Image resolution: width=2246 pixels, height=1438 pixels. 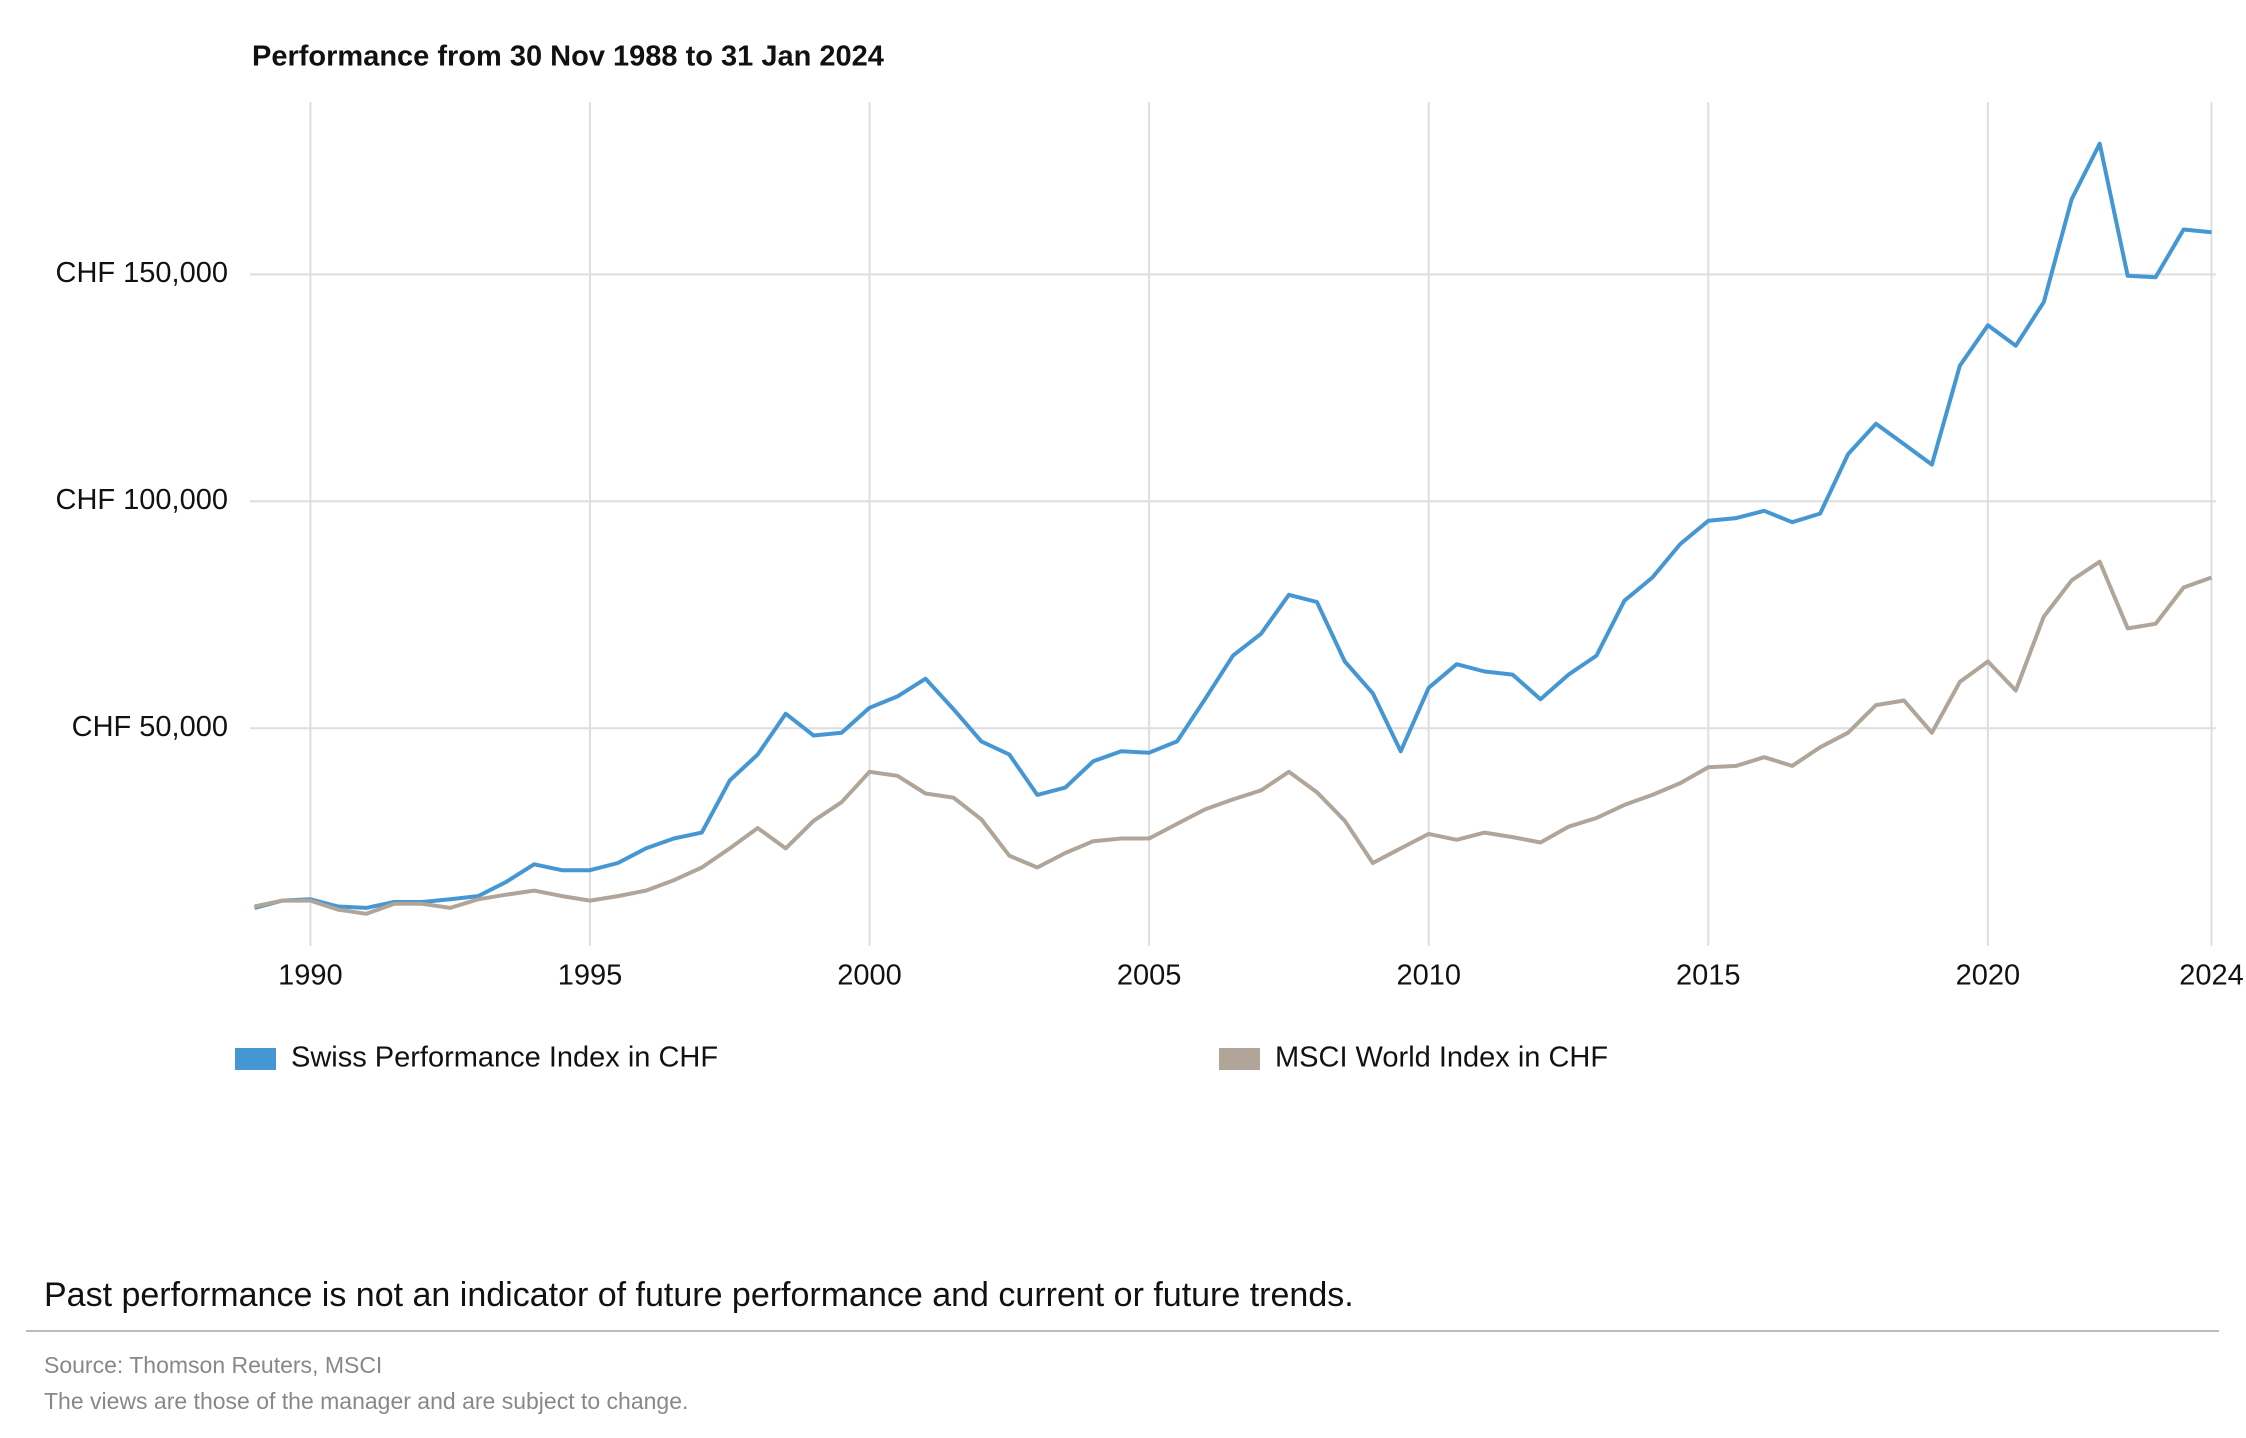 I want to click on x-tick-label: 2000, so click(x=869, y=976).